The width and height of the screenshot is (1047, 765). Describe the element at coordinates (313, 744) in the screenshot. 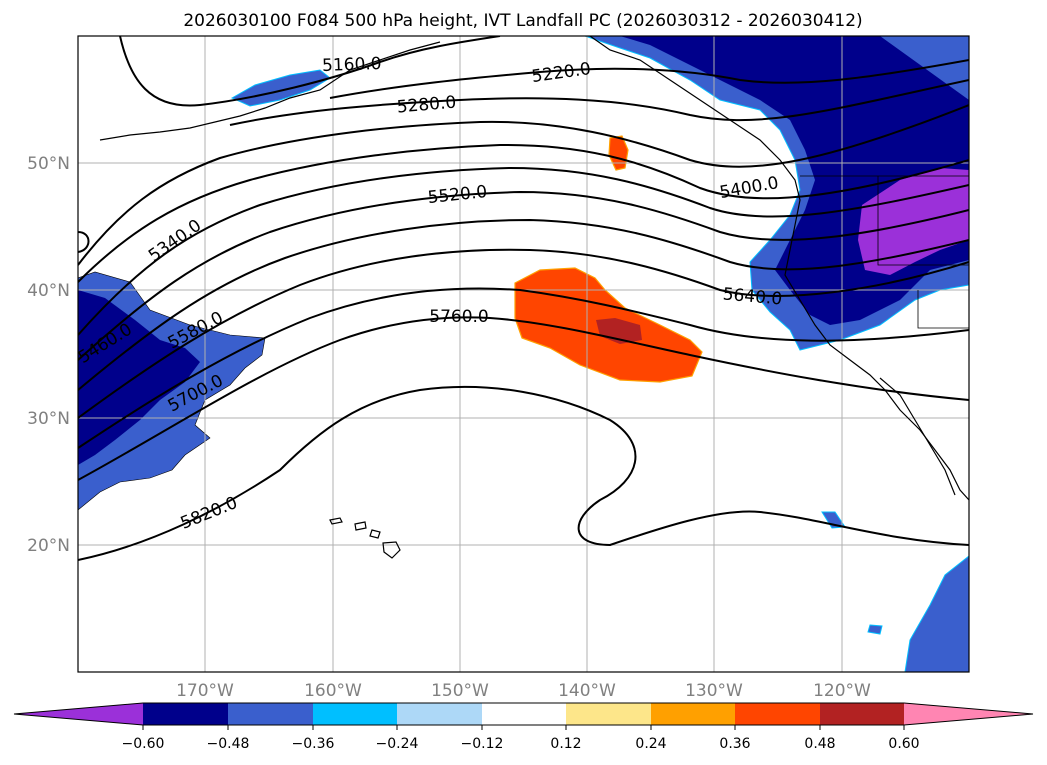

I see `colorbar-tick-label: −0.36` at that location.